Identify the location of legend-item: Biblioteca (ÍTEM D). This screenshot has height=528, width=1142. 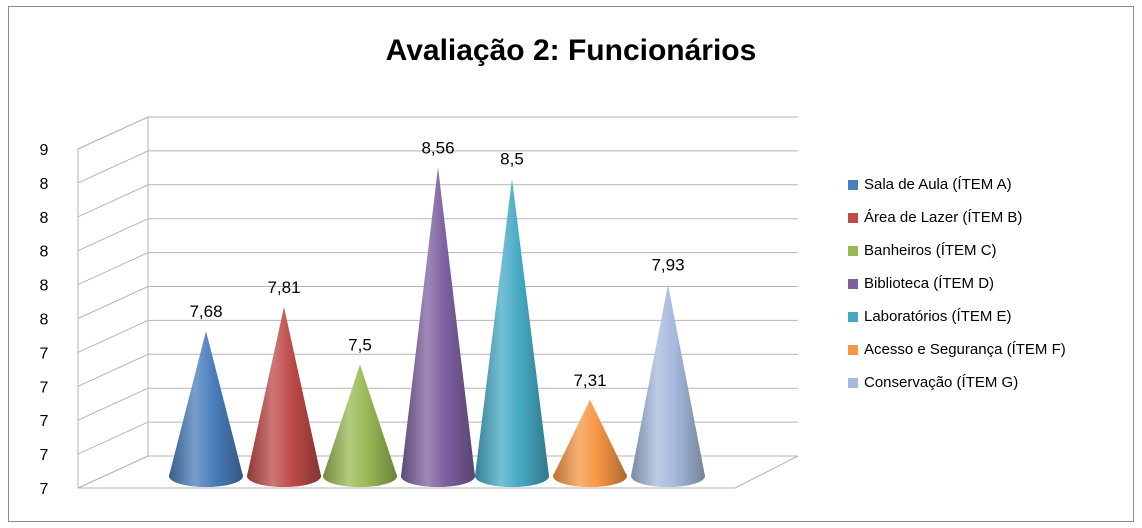
(957, 283).